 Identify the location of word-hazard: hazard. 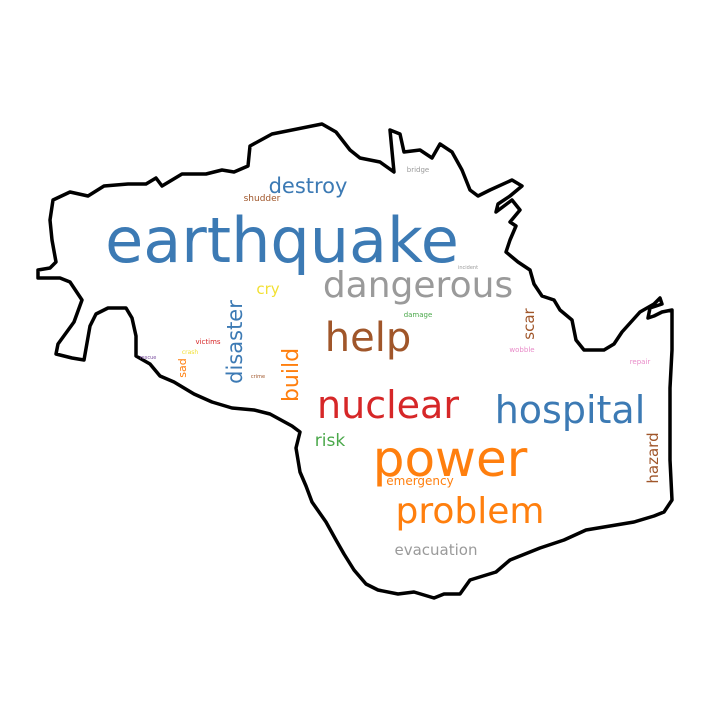
(653, 457).